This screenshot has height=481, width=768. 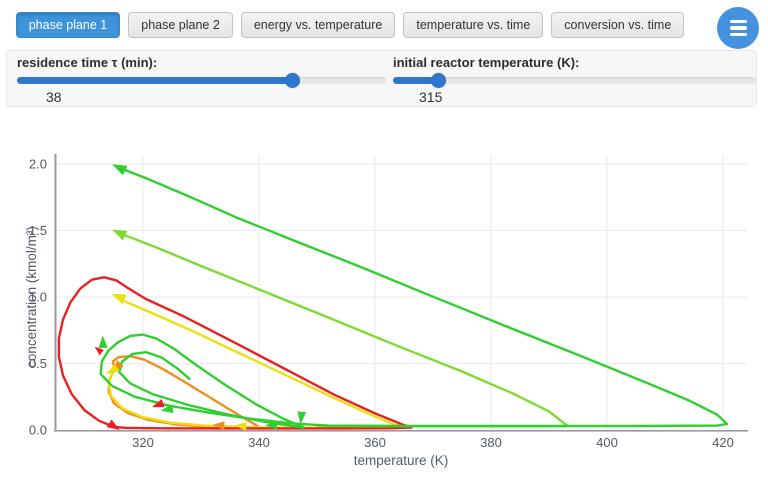 What do you see at coordinates (375, 442) in the screenshot?
I see `x-tick-label-360: 360` at bounding box center [375, 442].